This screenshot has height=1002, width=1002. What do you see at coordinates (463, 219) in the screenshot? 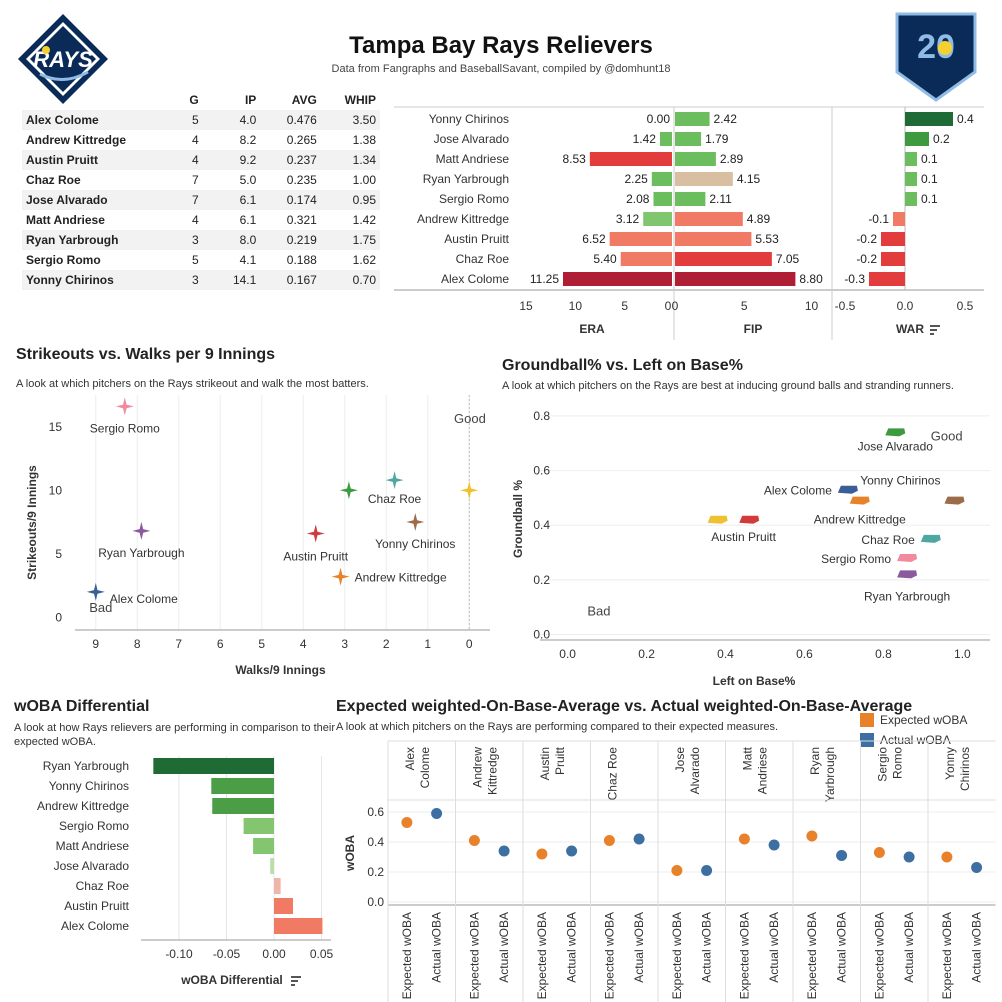
I see `efw-category-label: Andrew Kittredge` at bounding box center [463, 219].